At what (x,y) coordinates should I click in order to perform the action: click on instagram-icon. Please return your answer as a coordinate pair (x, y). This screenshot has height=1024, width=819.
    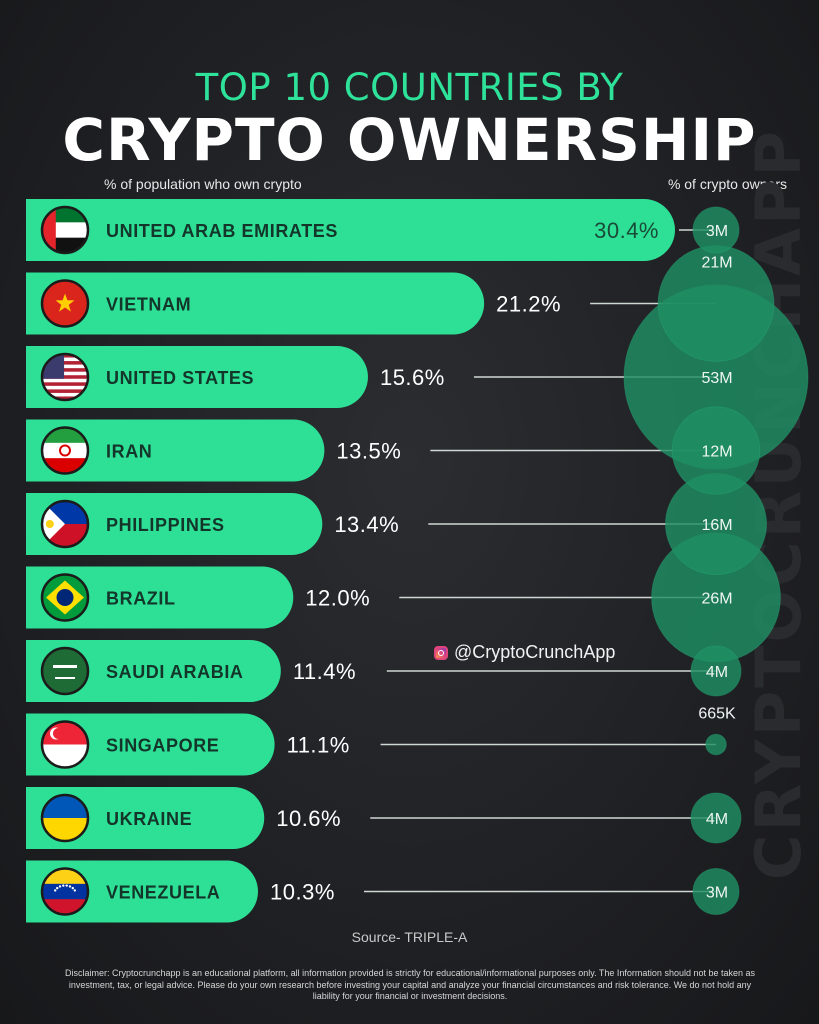
    Looking at the image, I should click on (441, 652).